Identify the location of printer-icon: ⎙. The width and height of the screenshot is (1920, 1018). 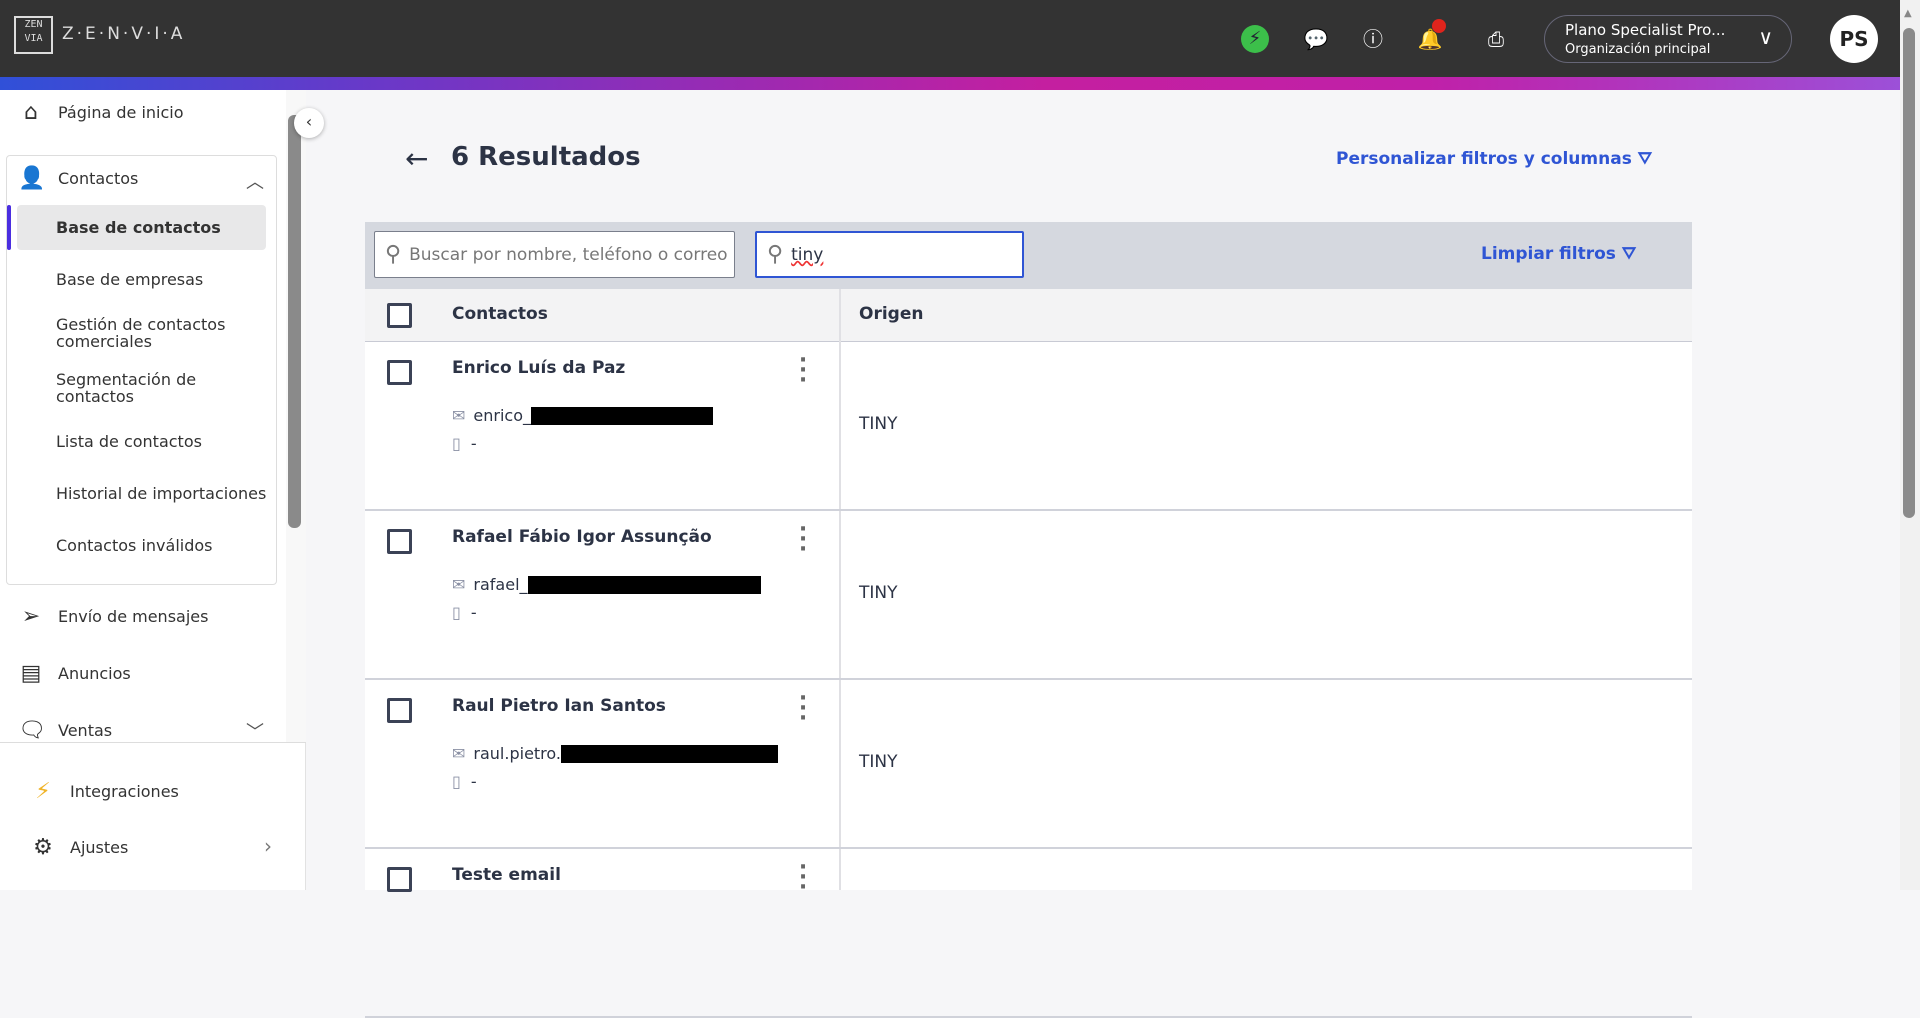
(1496, 39).